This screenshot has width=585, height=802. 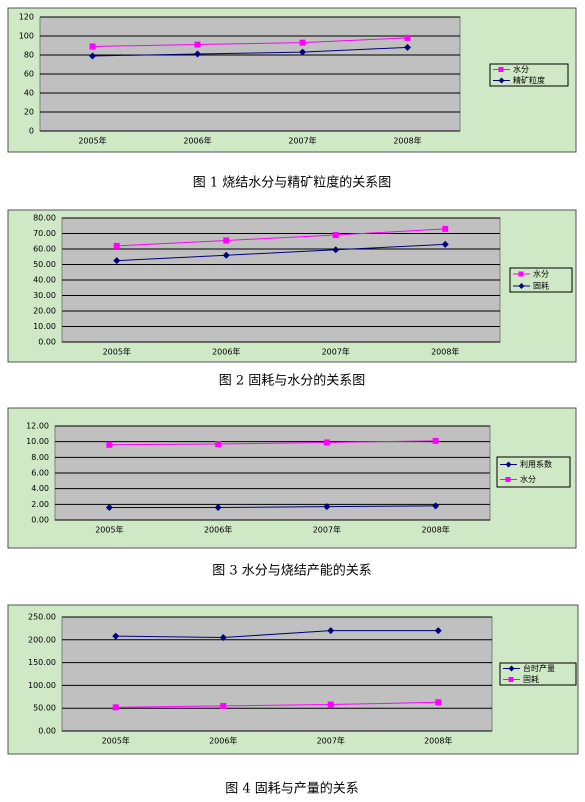 I want to click on y-tick-label: 60.00, so click(x=44, y=249).